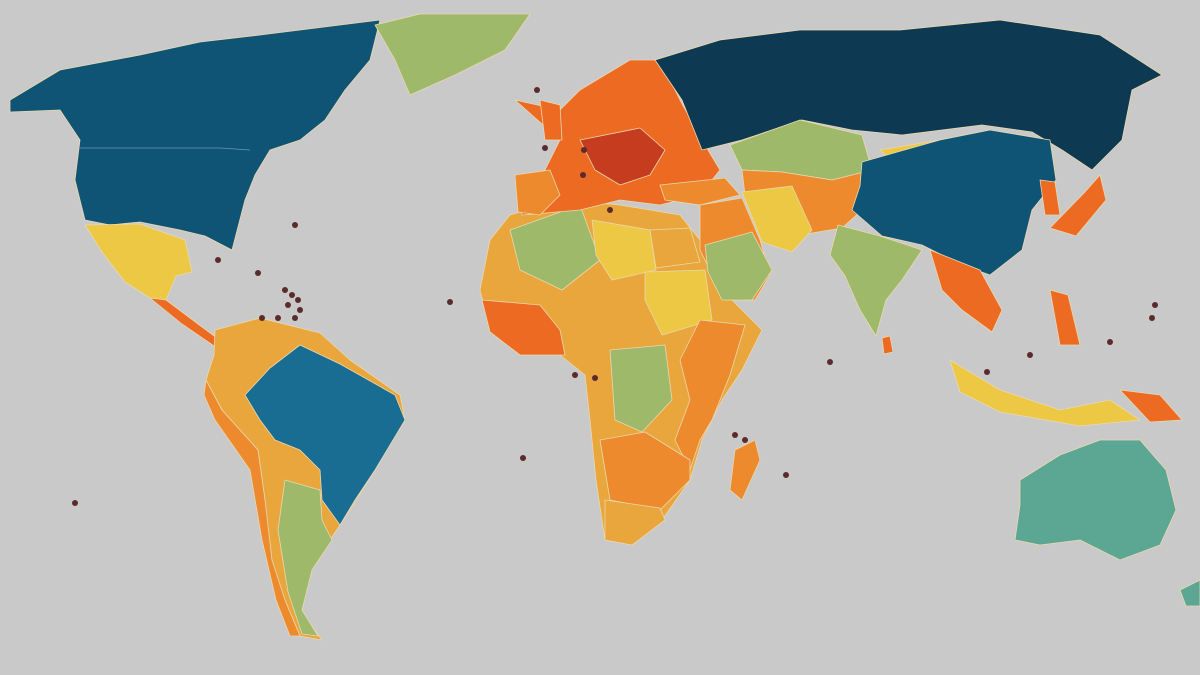  I want to click on region-argentina, so click(305, 558).